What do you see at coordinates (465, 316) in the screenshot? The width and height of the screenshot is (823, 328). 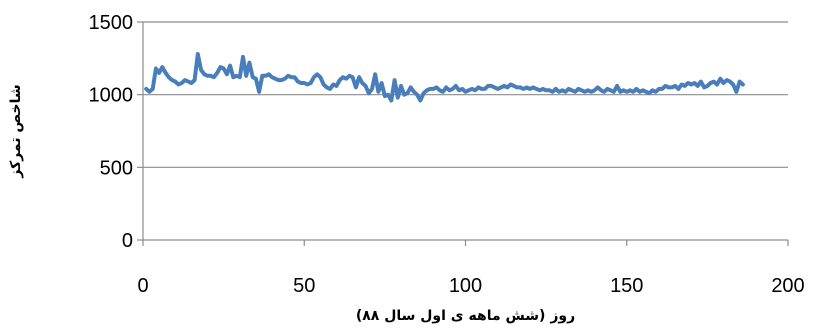 I see `x-axis-title: روز (شش ماهه ی اول سال ۸۸)` at bounding box center [465, 316].